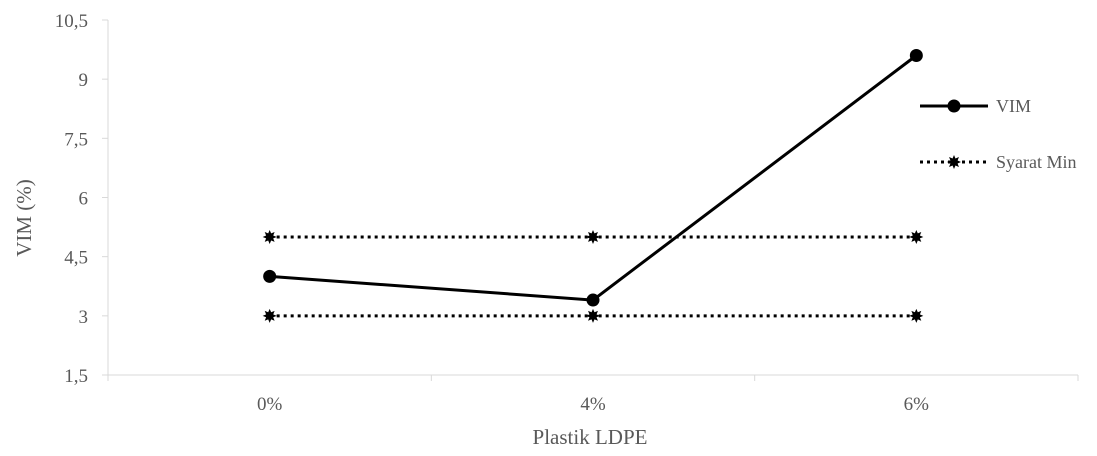  I want to click on x-tick-labels: 0% 4% 6%, so click(593, 404).